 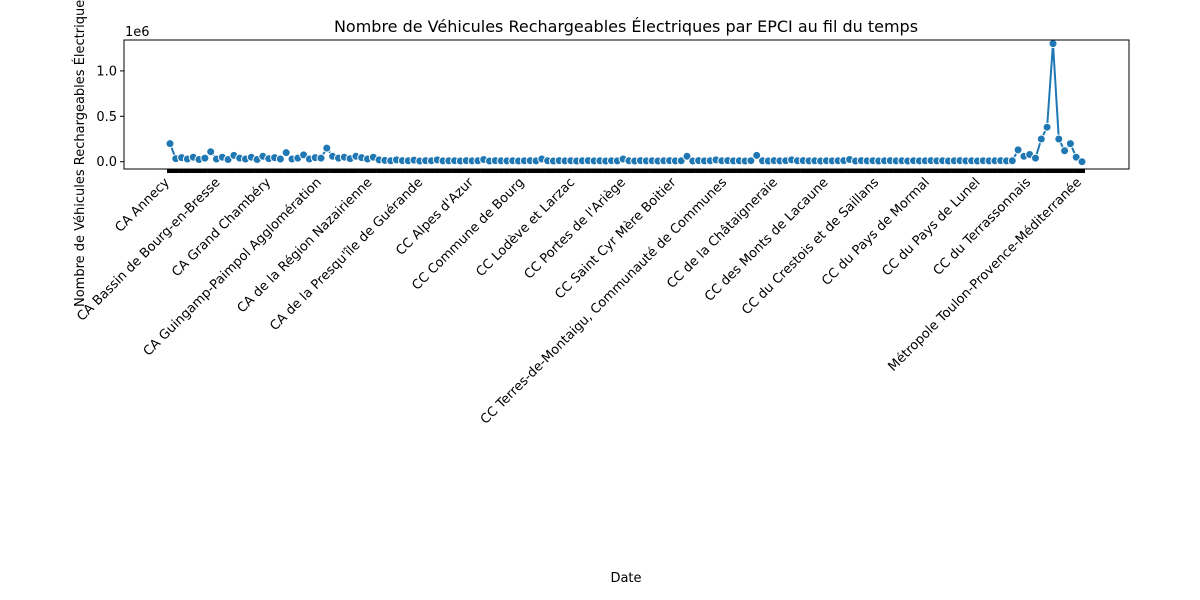 I want to click on x-tick-label: CC Portes de l'Ariège, so click(x=575, y=228).